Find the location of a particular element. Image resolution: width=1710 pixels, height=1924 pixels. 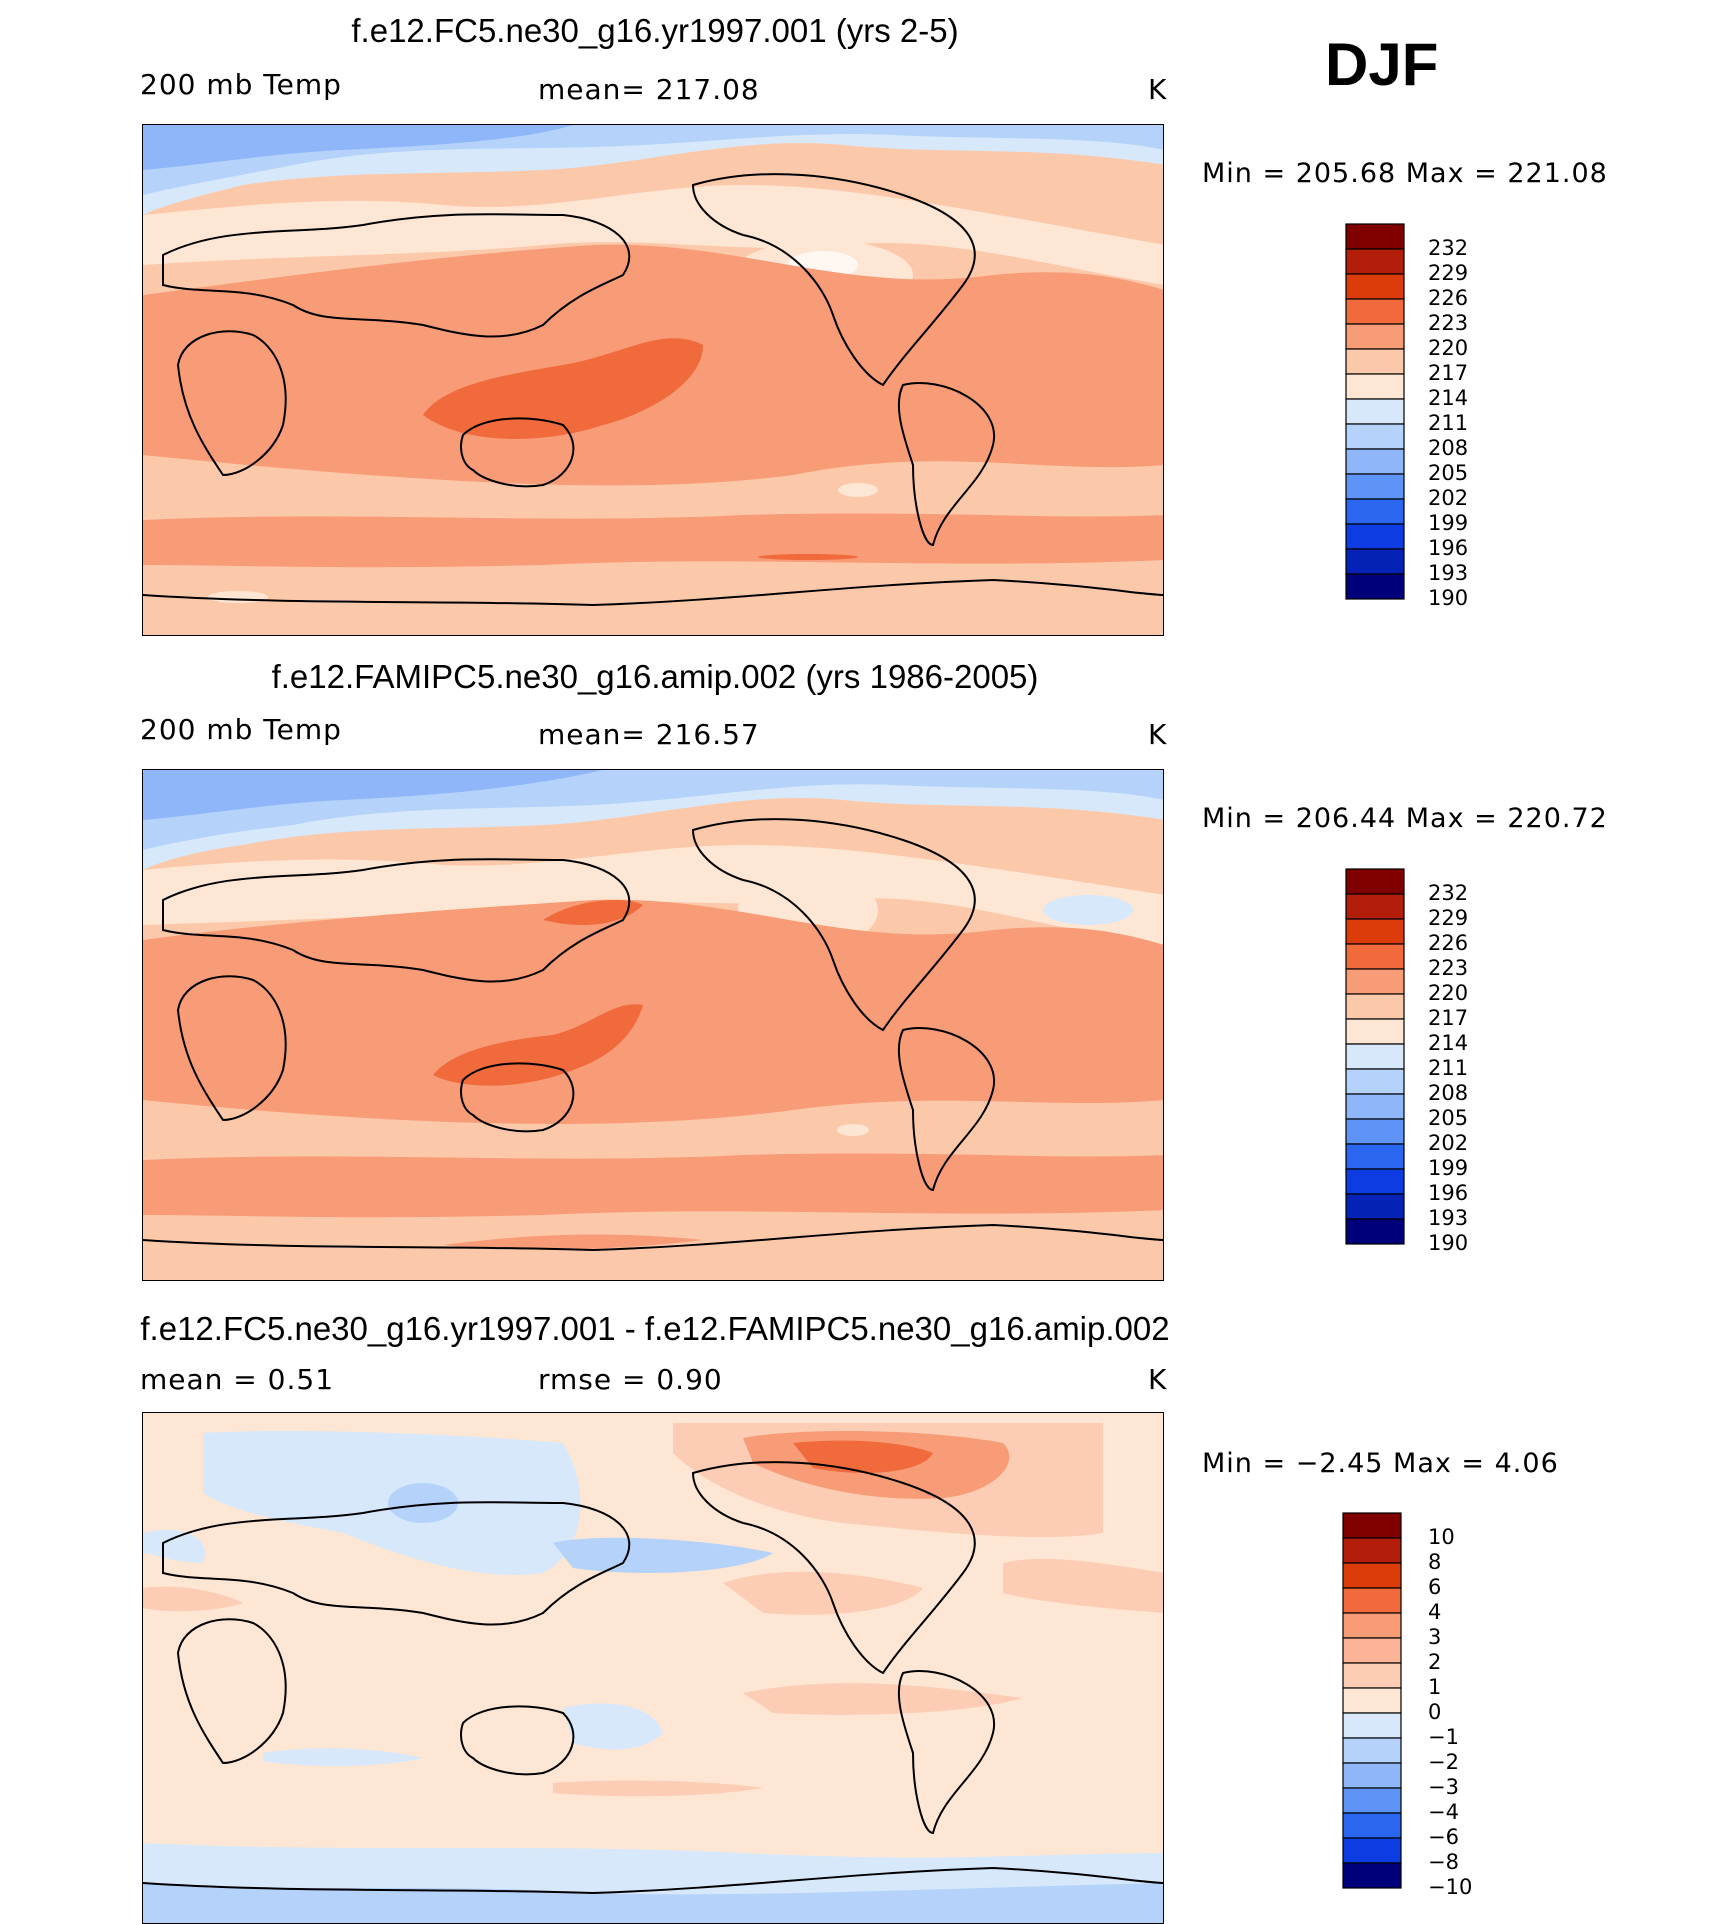

season-label: DJF is located at coordinates (1382, 64).